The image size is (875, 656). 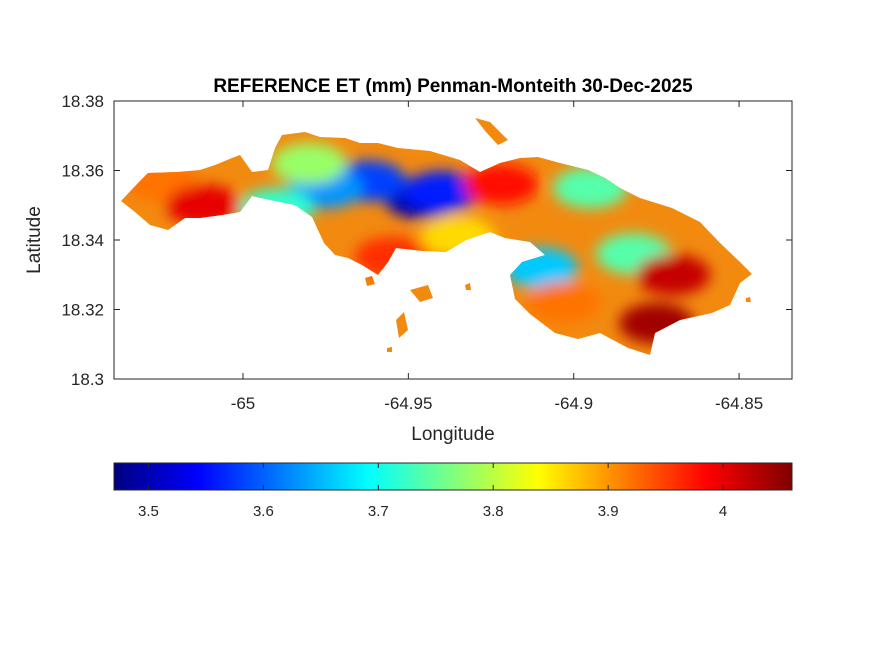 What do you see at coordinates (378, 511) in the screenshot?
I see `colorbar-tick-label: 3.7` at bounding box center [378, 511].